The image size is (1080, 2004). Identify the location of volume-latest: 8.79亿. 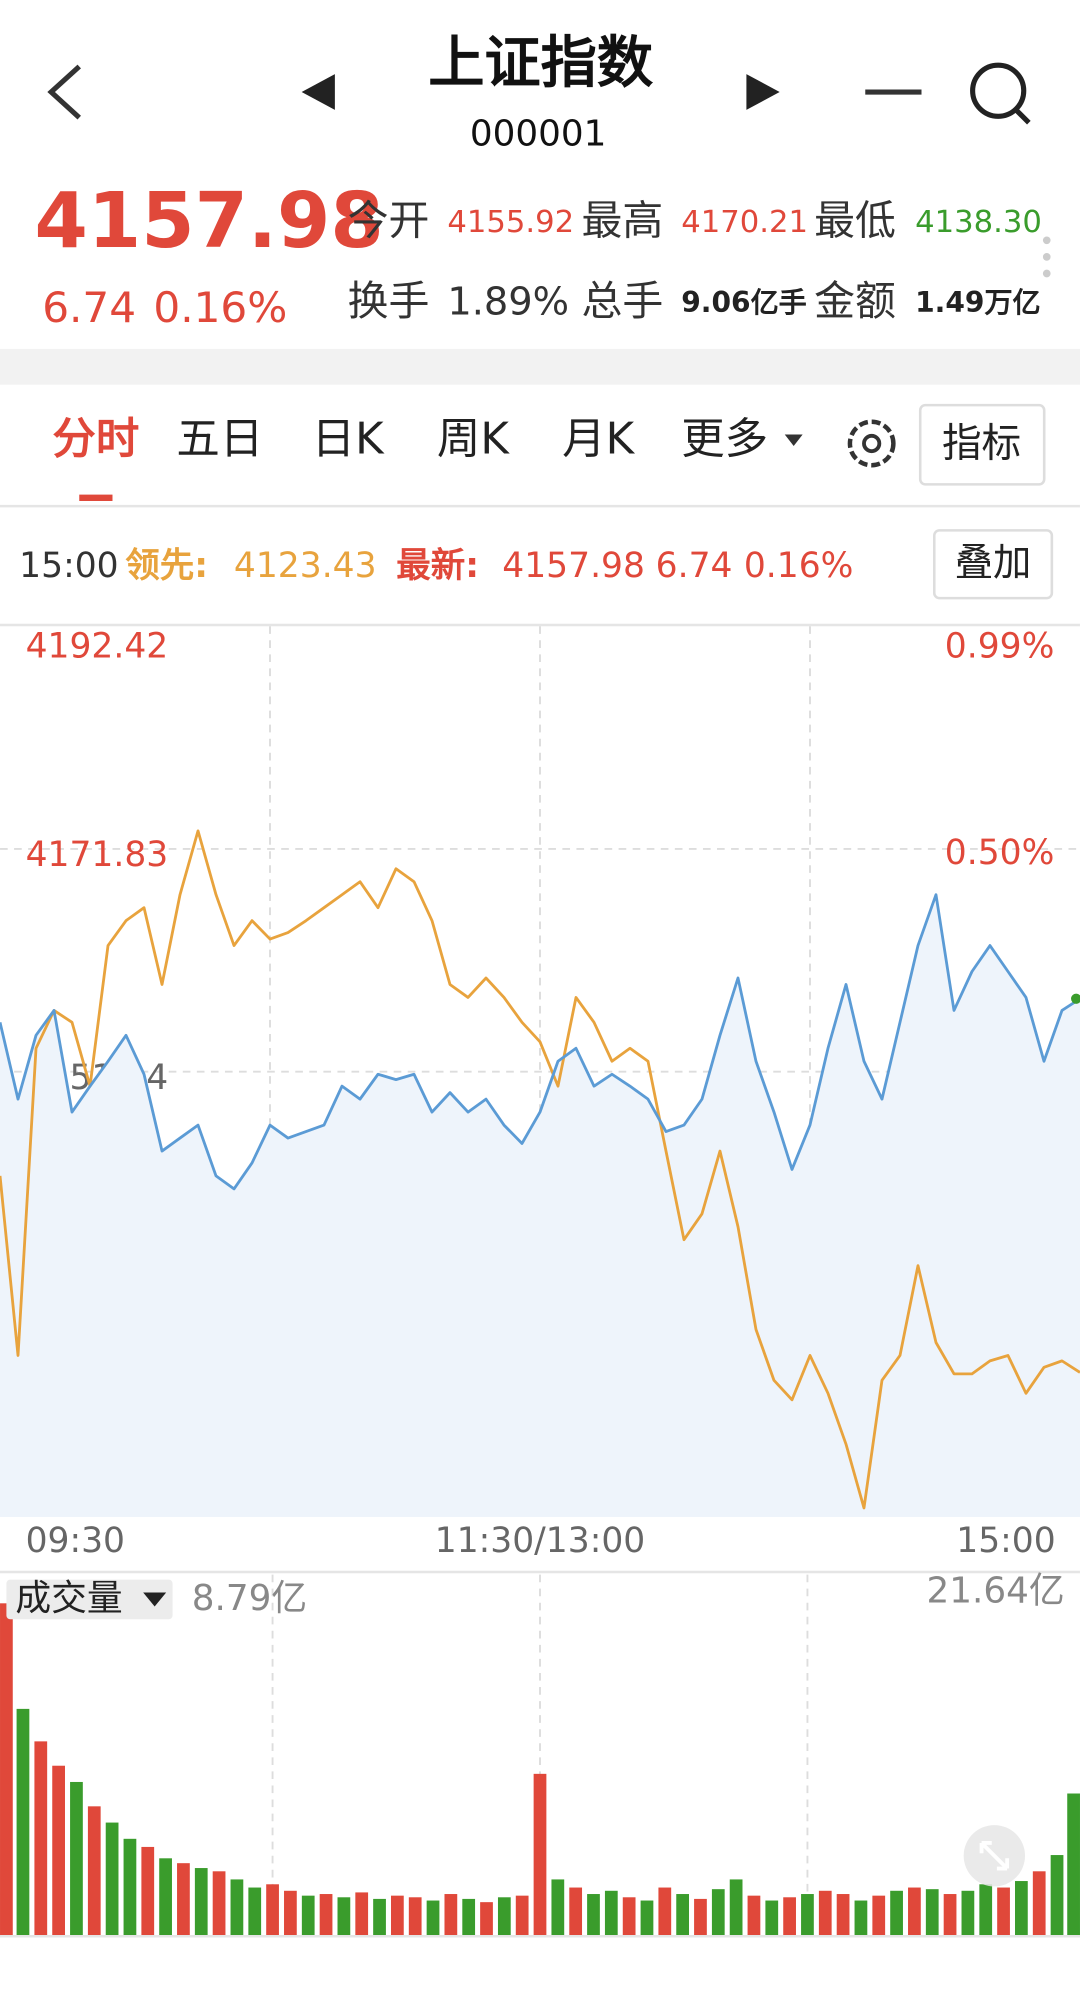
(249, 1598).